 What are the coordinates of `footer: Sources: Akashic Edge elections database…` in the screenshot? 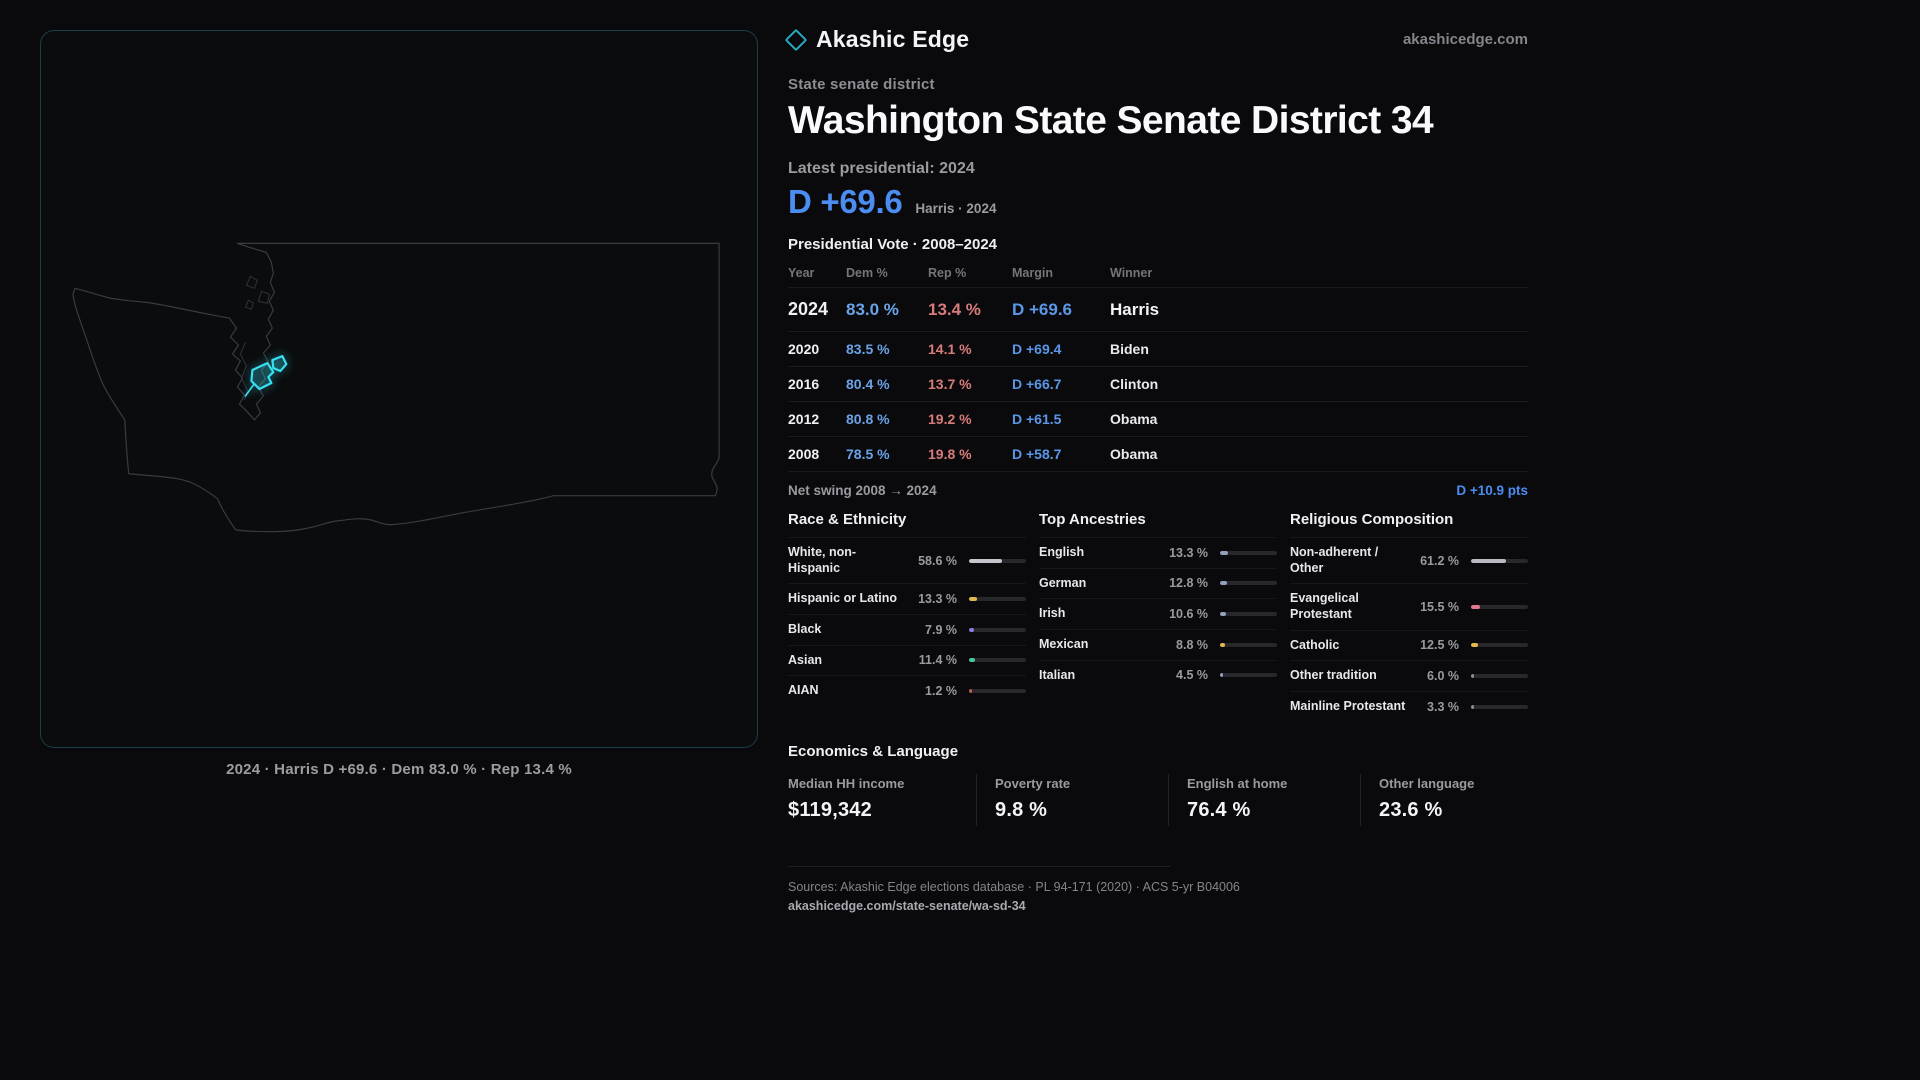 It's located at (1158, 890).